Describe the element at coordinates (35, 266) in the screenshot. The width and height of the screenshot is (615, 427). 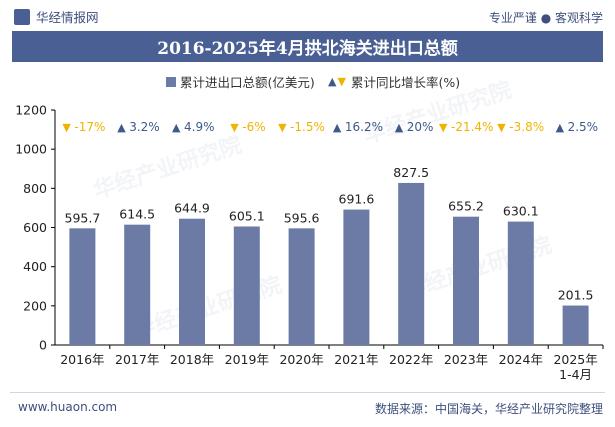
I see `y-tick-label: 400` at that location.